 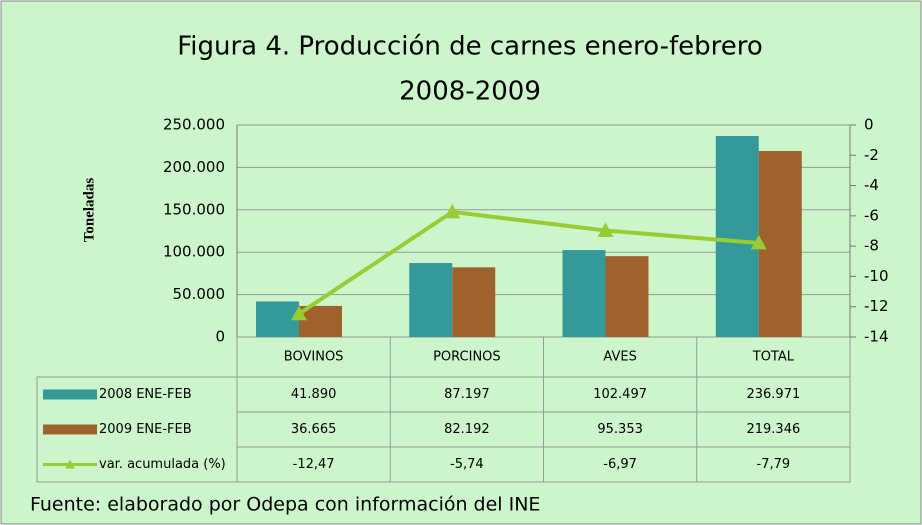 I want to click on table-value: 236.971, so click(x=773, y=394).